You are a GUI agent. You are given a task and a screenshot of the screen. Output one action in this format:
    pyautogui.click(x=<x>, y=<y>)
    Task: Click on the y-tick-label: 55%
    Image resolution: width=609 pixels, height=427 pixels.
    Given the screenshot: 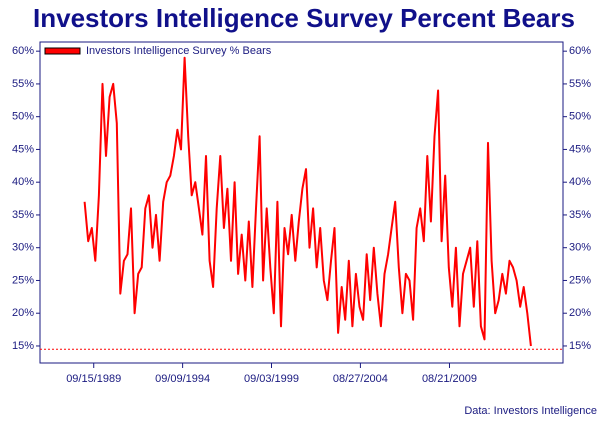 What is the action you would take?
    pyautogui.click(x=23, y=84)
    